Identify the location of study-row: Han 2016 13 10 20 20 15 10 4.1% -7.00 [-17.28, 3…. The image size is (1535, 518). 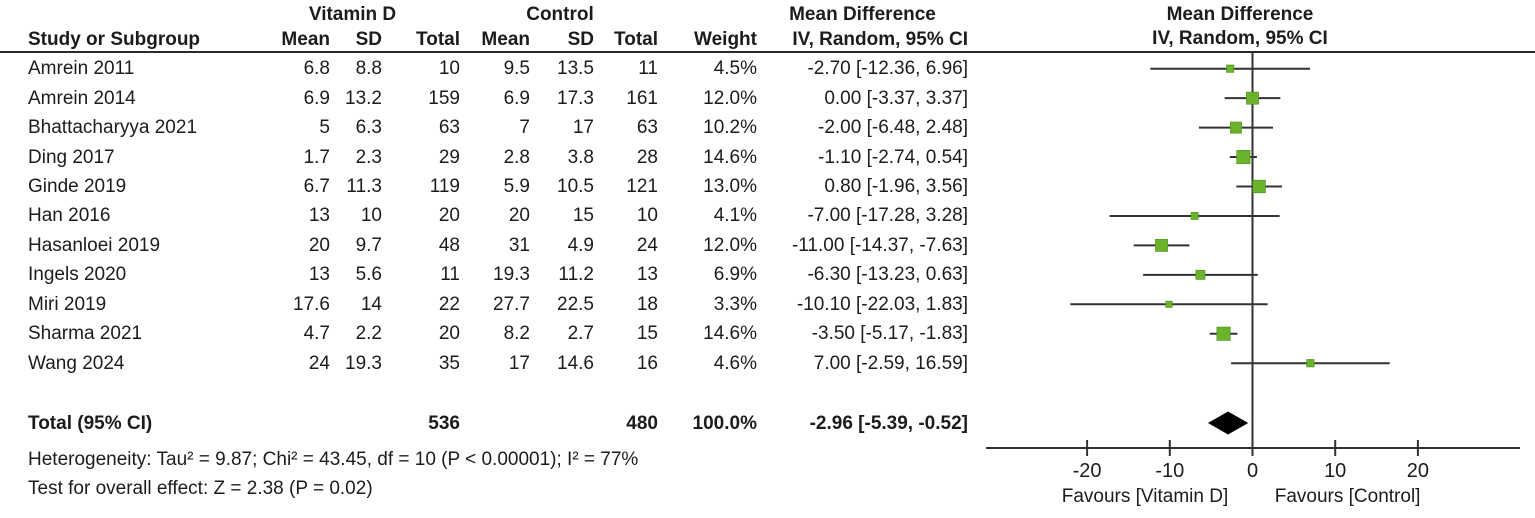
(498, 215).